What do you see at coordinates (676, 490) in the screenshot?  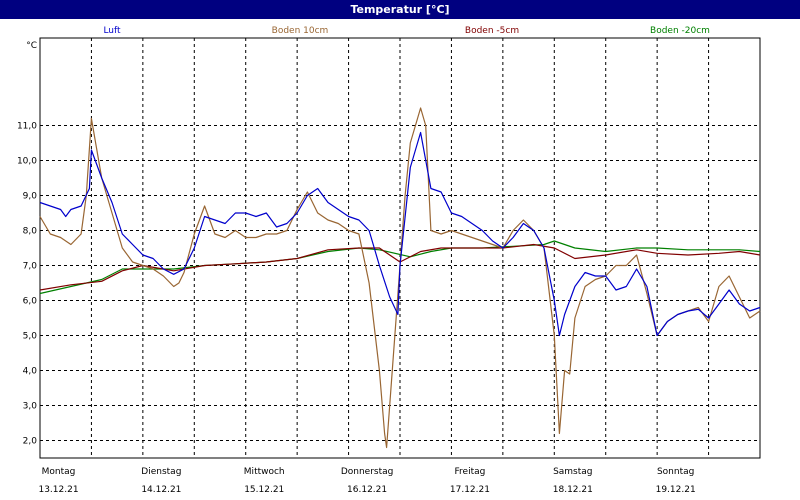 I see `x-tick-date: 19.12.21` at bounding box center [676, 490].